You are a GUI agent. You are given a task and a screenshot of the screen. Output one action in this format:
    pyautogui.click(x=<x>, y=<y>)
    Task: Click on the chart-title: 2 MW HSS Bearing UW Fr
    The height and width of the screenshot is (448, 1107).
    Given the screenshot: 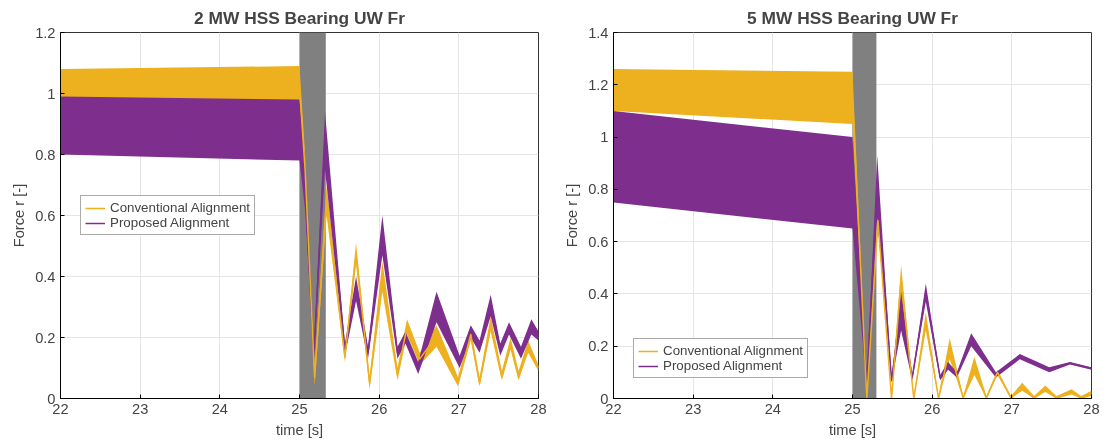 What is the action you would take?
    pyautogui.click(x=300, y=17)
    